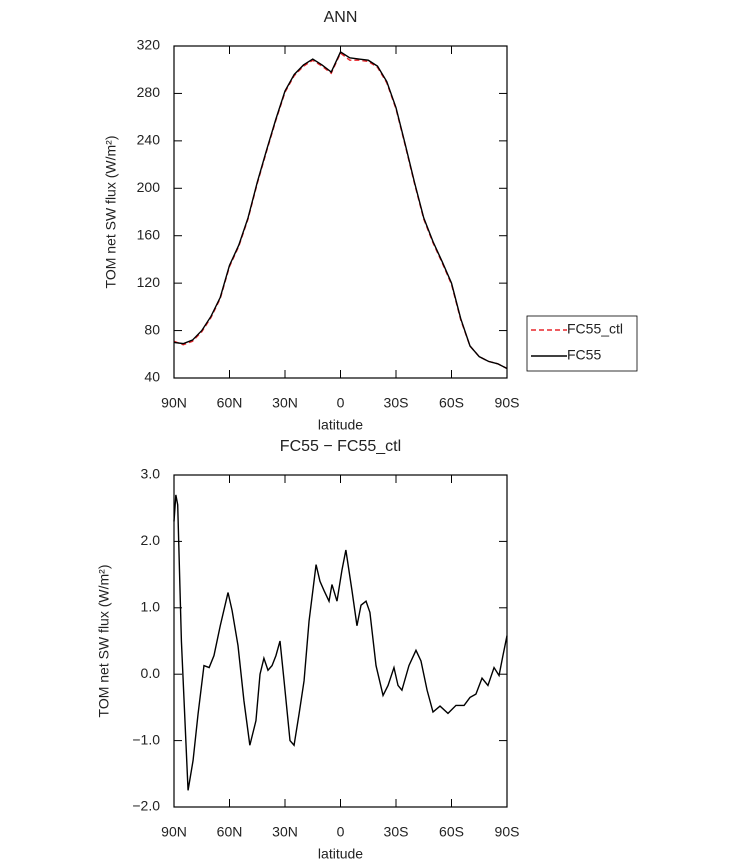 This screenshot has height=866, width=733. I want to click on y-tick-label: 320, so click(149, 45).